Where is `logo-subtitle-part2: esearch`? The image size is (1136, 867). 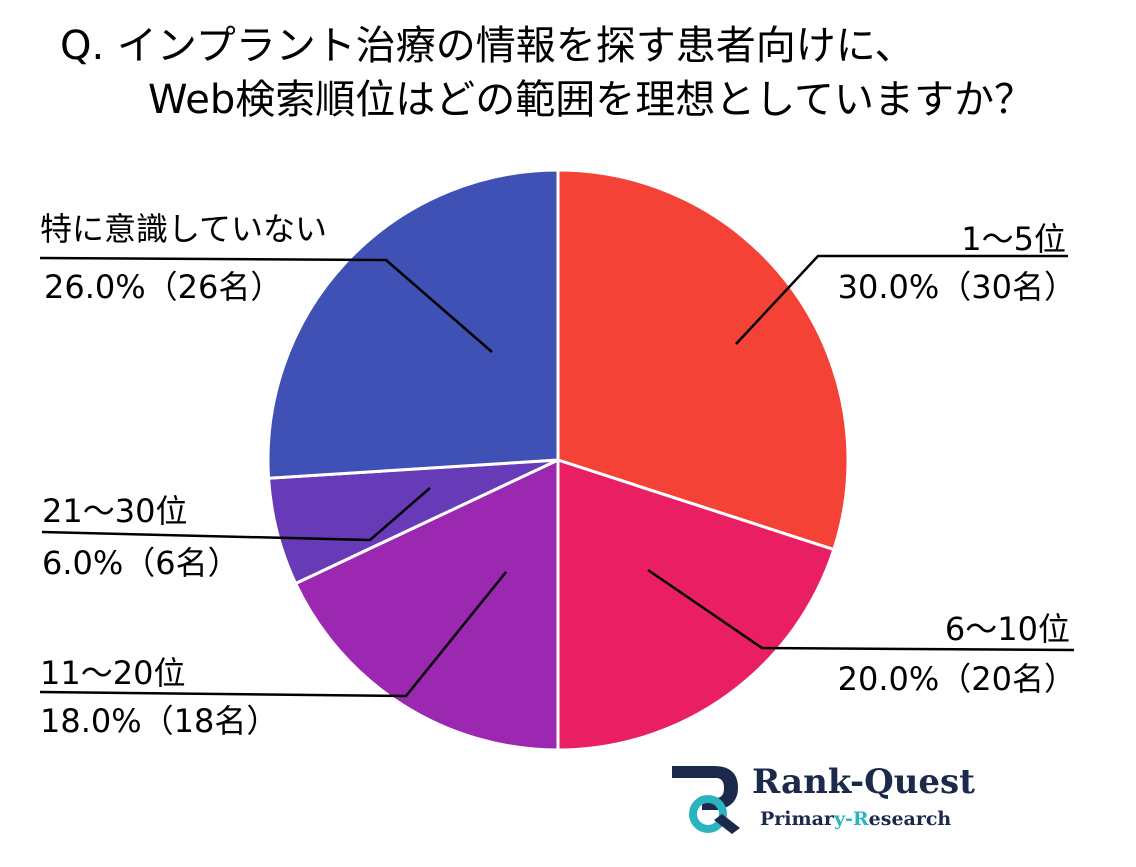 logo-subtitle-part2: esearch is located at coordinates (910, 819).